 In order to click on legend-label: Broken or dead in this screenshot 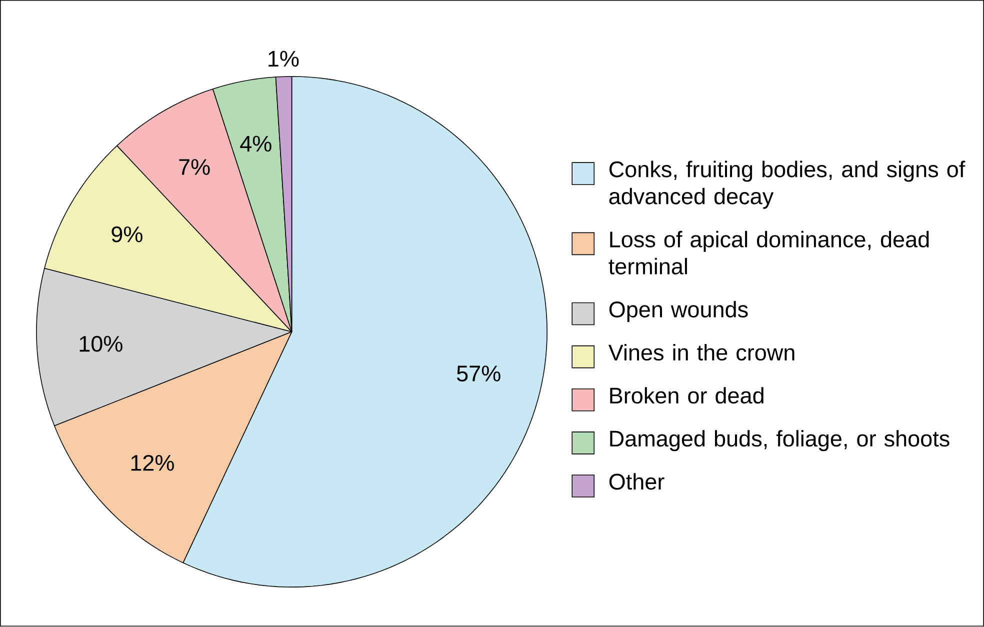, I will do `click(687, 395)`.